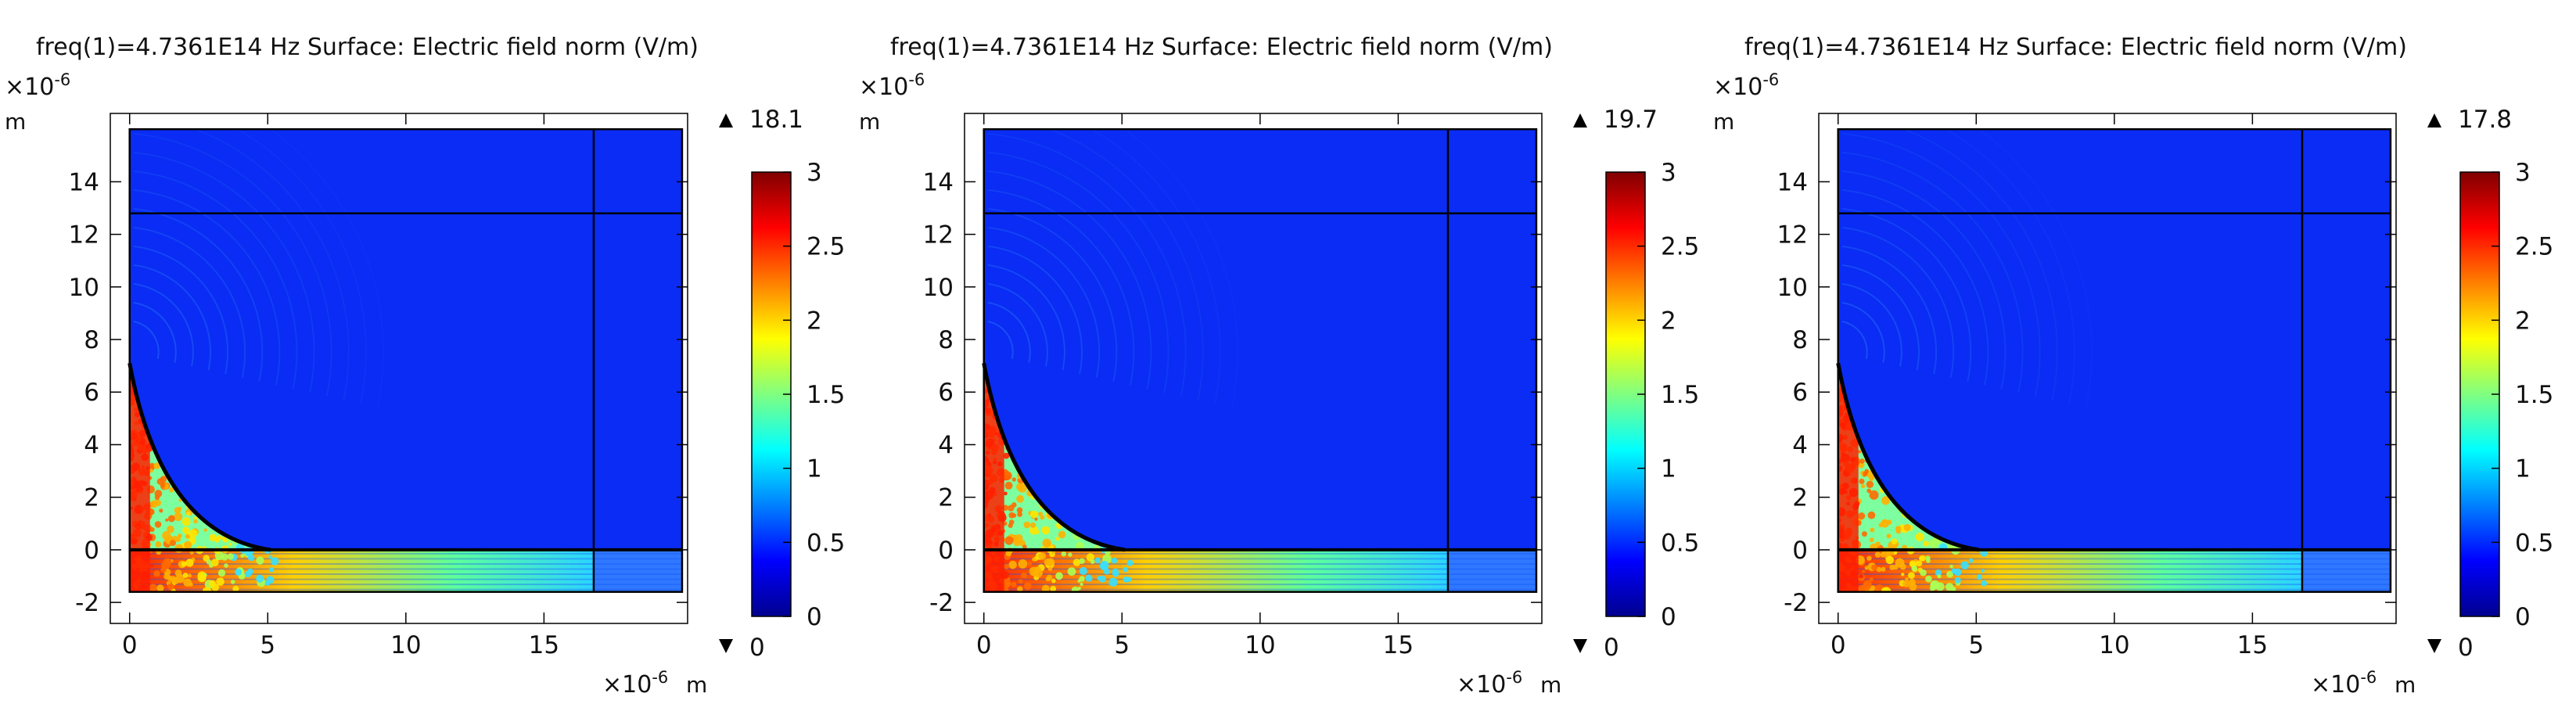  Describe the element at coordinates (776, 120) in the screenshot. I see `colorbar-max-label: 18.1` at that location.